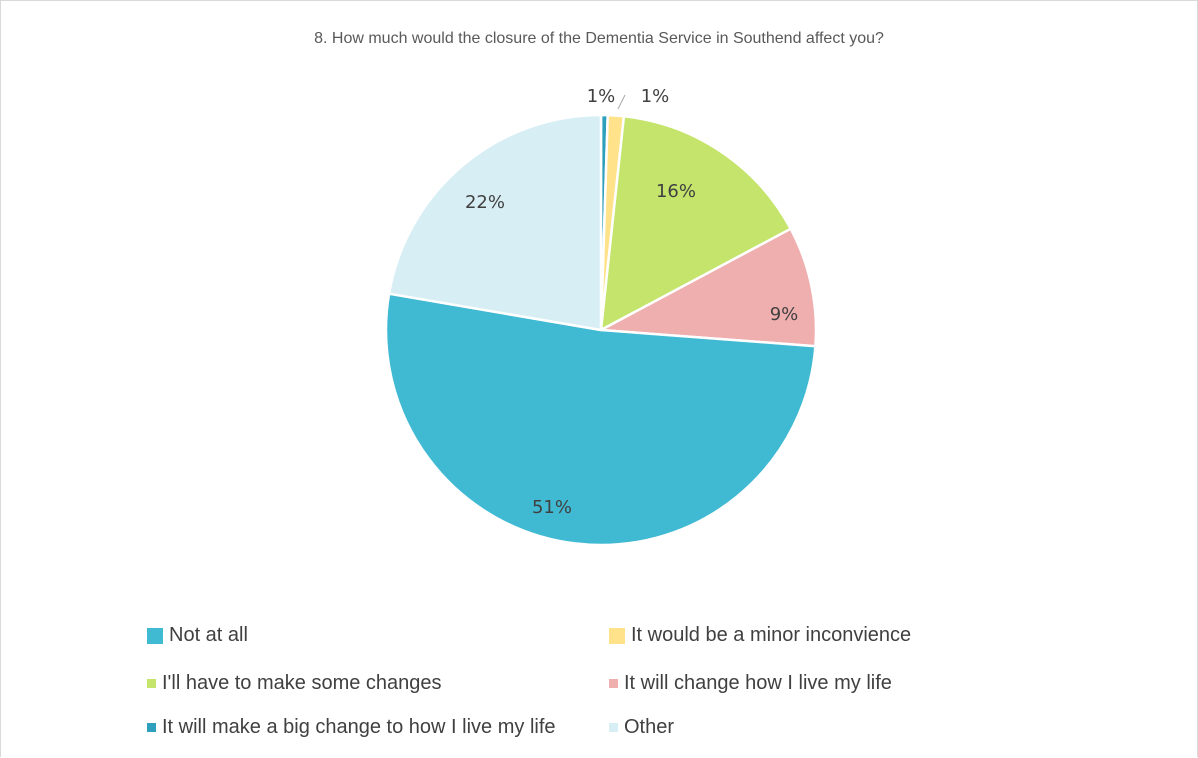 The height and width of the screenshot is (758, 1198). What do you see at coordinates (758, 683) in the screenshot?
I see `legend-label: It will change how I live my life` at bounding box center [758, 683].